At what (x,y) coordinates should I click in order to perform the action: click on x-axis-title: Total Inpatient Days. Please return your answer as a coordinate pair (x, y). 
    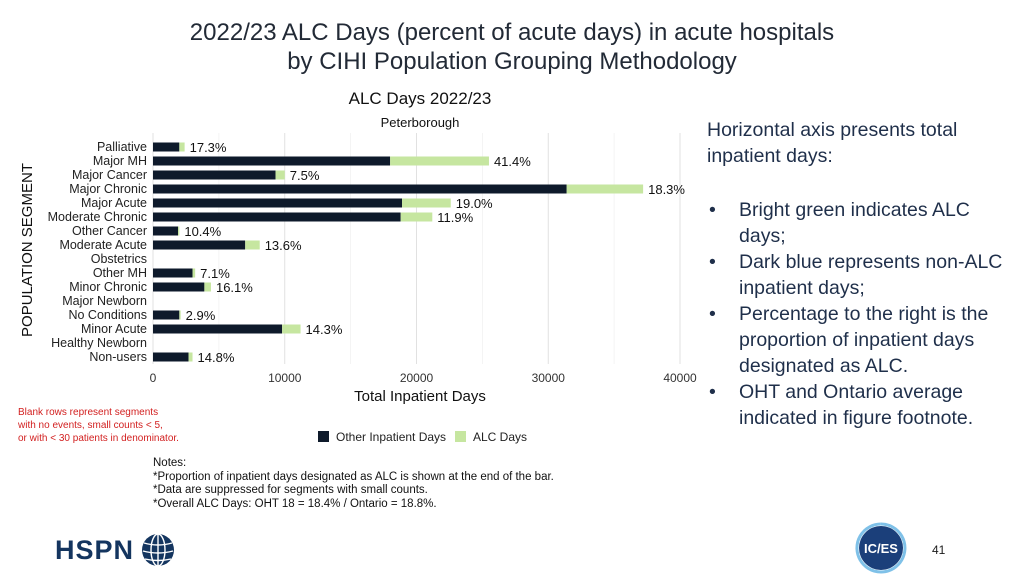
    Looking at the image, I should click on (420, 396).